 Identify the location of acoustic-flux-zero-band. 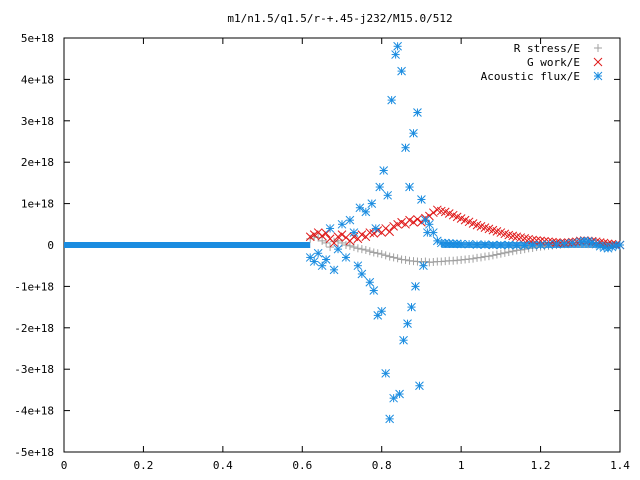
(187, 245).